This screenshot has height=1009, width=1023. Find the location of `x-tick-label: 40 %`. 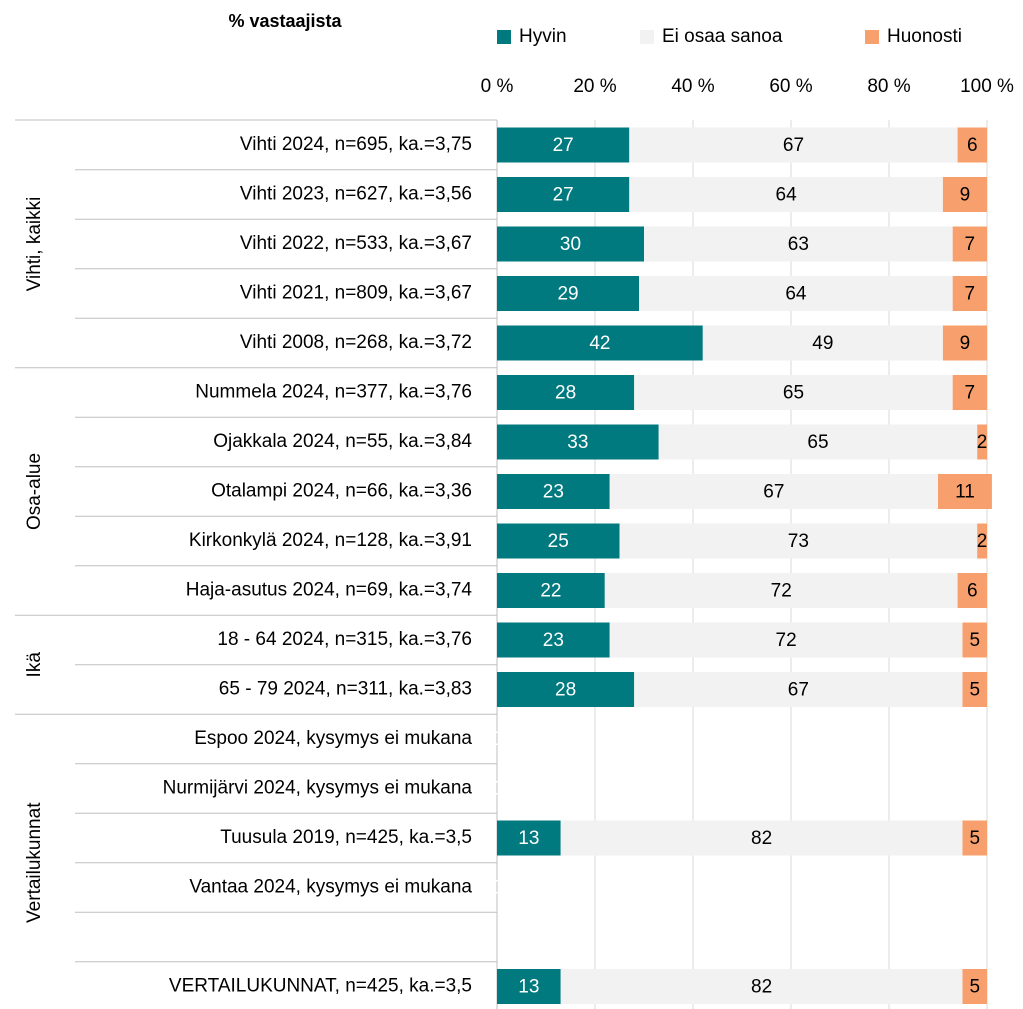

x-tick-label: 40 % is located at coordinates (692, 86).